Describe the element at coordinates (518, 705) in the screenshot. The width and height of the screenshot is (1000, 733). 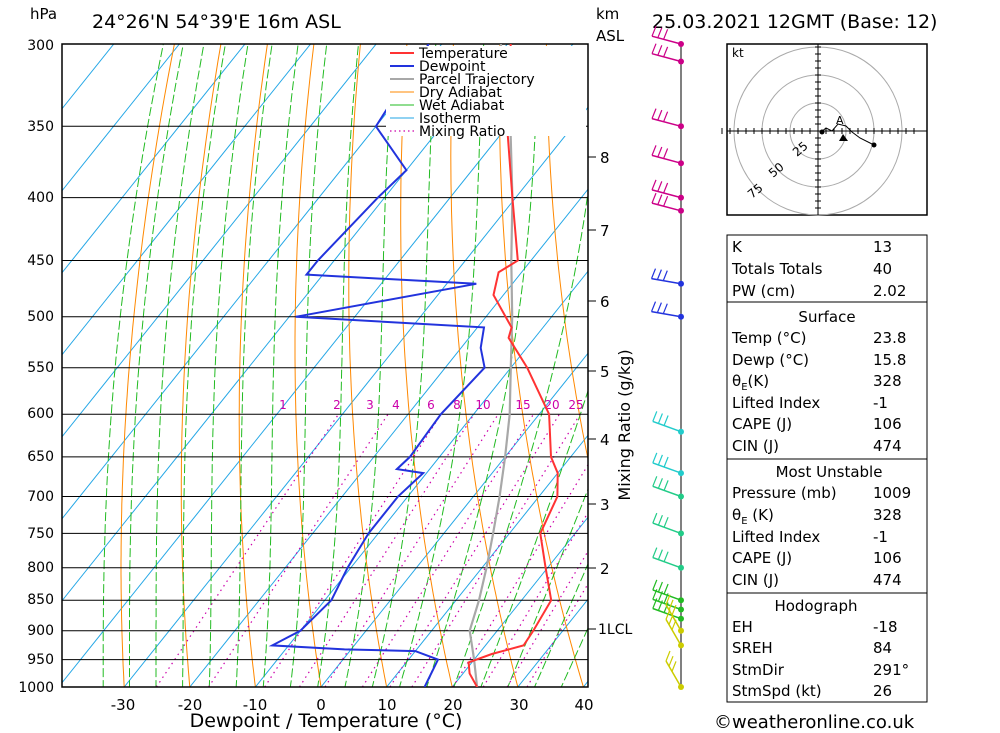
I see `temperature-tick-label: 30` at that location.